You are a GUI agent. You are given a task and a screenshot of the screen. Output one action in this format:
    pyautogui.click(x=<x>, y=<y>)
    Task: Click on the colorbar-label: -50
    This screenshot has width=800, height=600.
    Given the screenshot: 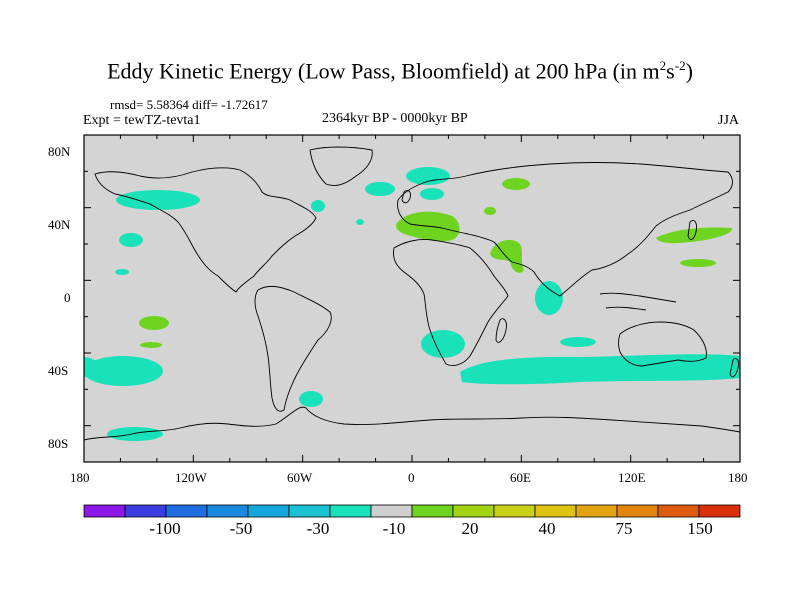 What is the action you would take?
    pyautogui.click(x=241, y=528)
    